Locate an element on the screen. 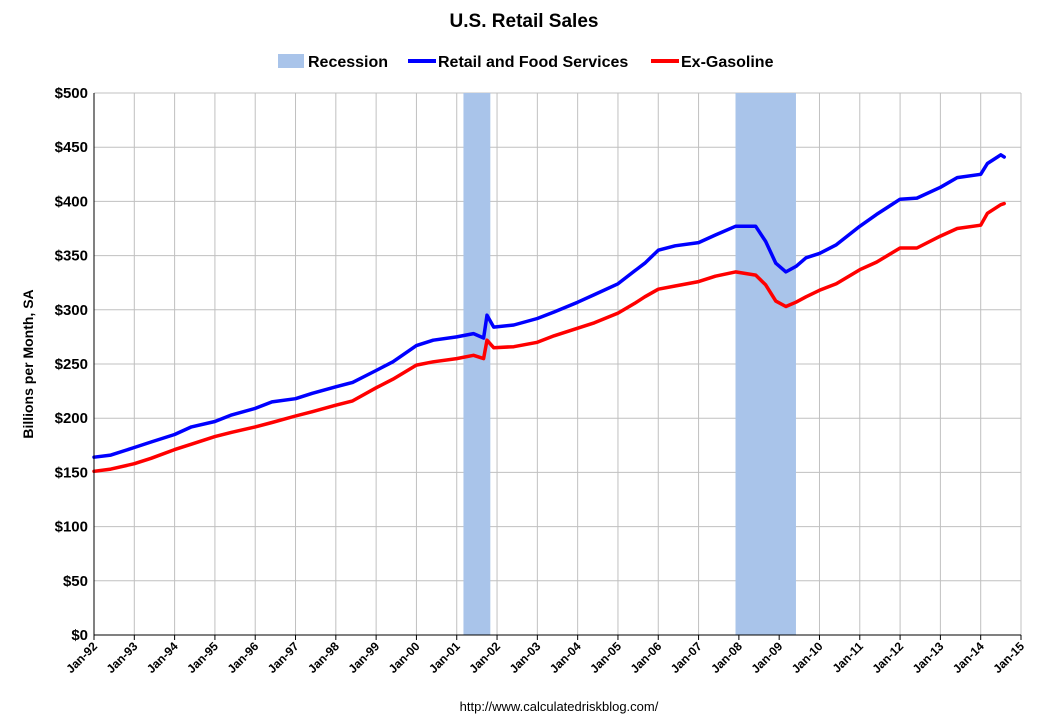  y-tick-label: $150 is located at coordinates (71, 472).